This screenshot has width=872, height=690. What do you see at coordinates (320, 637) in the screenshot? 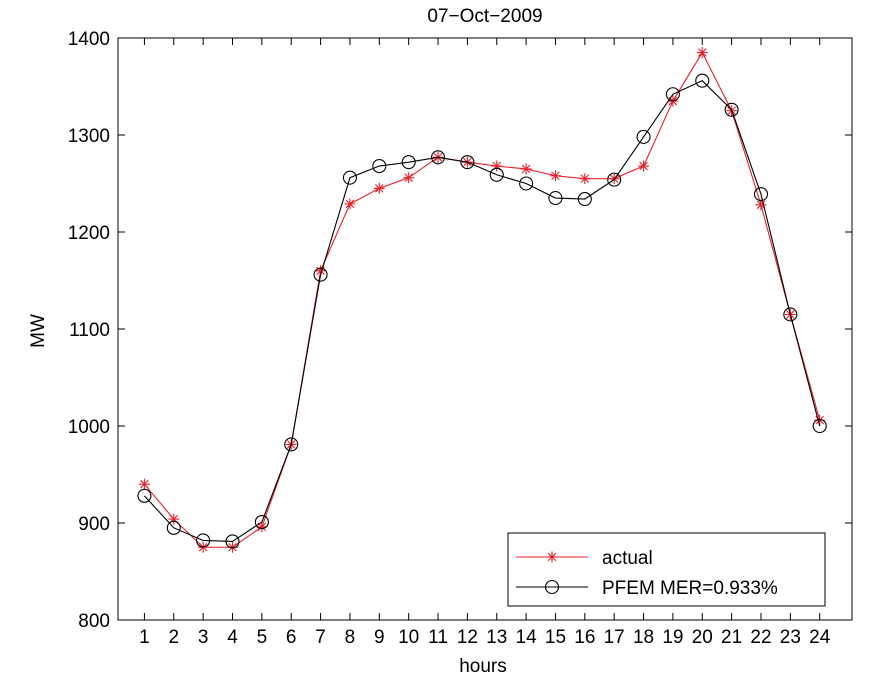
I see `x-tick-label: 7` at bounding box center [320, 637].